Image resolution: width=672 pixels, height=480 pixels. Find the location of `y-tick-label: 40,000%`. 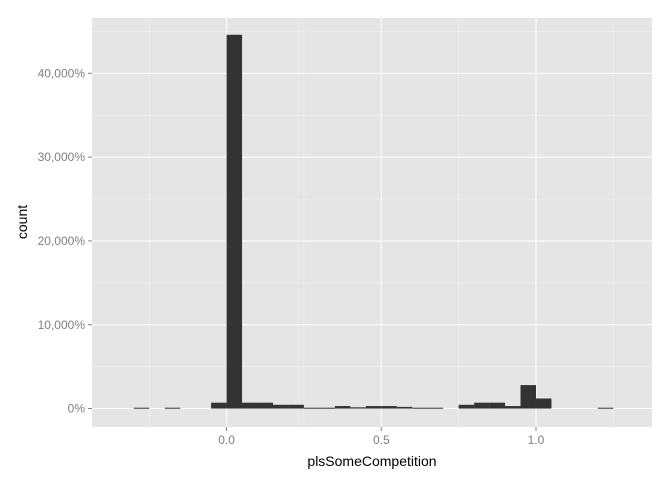

y-tick-label: 40,000% is located at coordinates (62, 73).